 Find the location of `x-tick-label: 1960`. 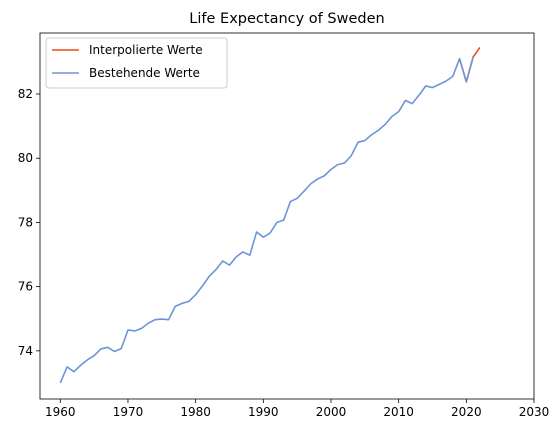

x-tick-label: 1960 is located at coordinates (60, 412).